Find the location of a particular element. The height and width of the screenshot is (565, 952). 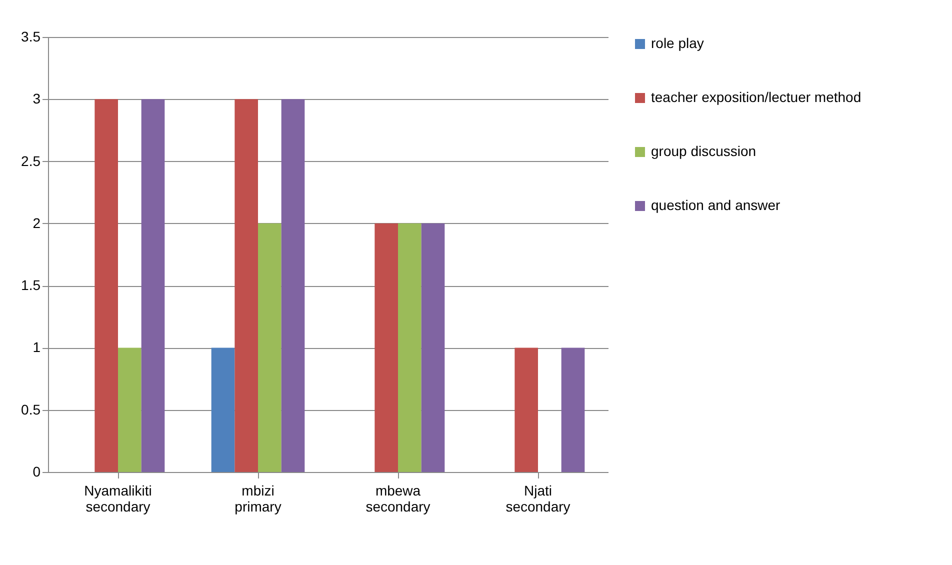

y-tick-label: 3.5 is located at coordinates (31, 36).